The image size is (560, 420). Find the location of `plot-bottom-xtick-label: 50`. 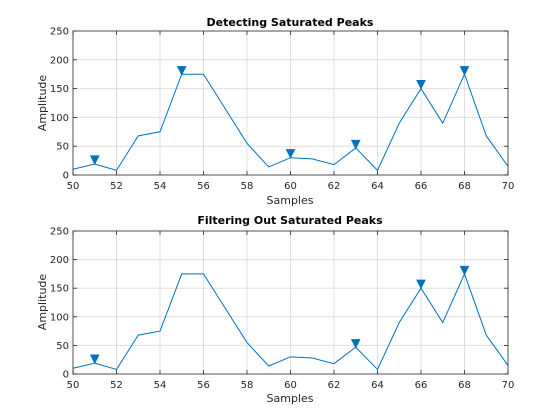

plot-bottom-xtick-label: 50 is located at coordinates (73, 385).